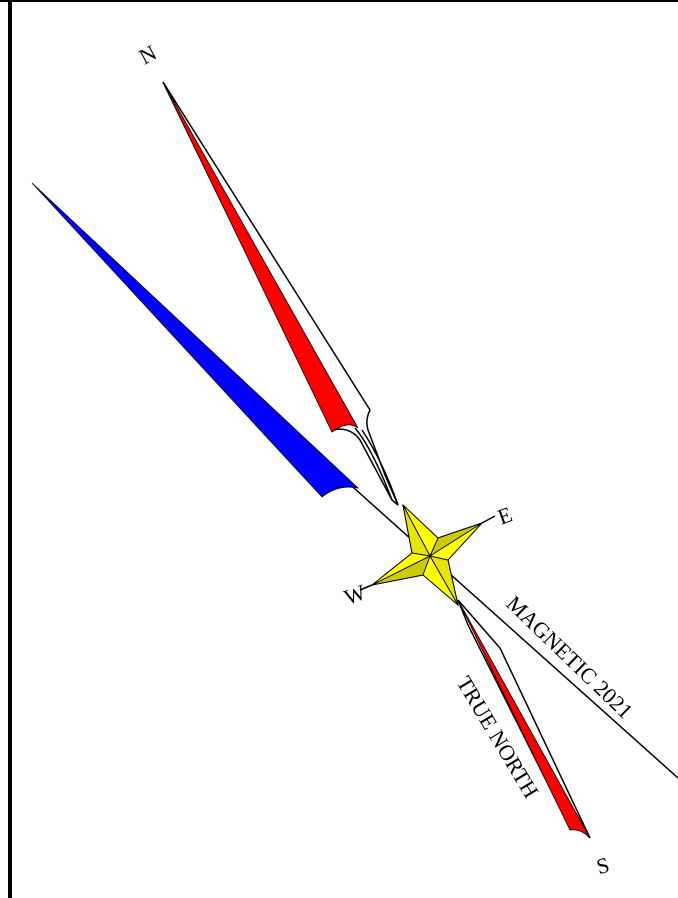 Image resolution: width=678 pixels, height=898 pixels. Describe the element at coordinates (366, 587) in the screenshot. I see `west-tick` at that location.